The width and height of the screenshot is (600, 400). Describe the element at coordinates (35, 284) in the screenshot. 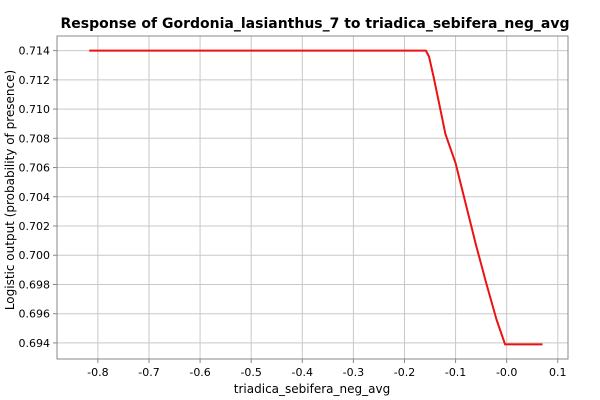

I see `y-tick-label: 0.698` at that location.